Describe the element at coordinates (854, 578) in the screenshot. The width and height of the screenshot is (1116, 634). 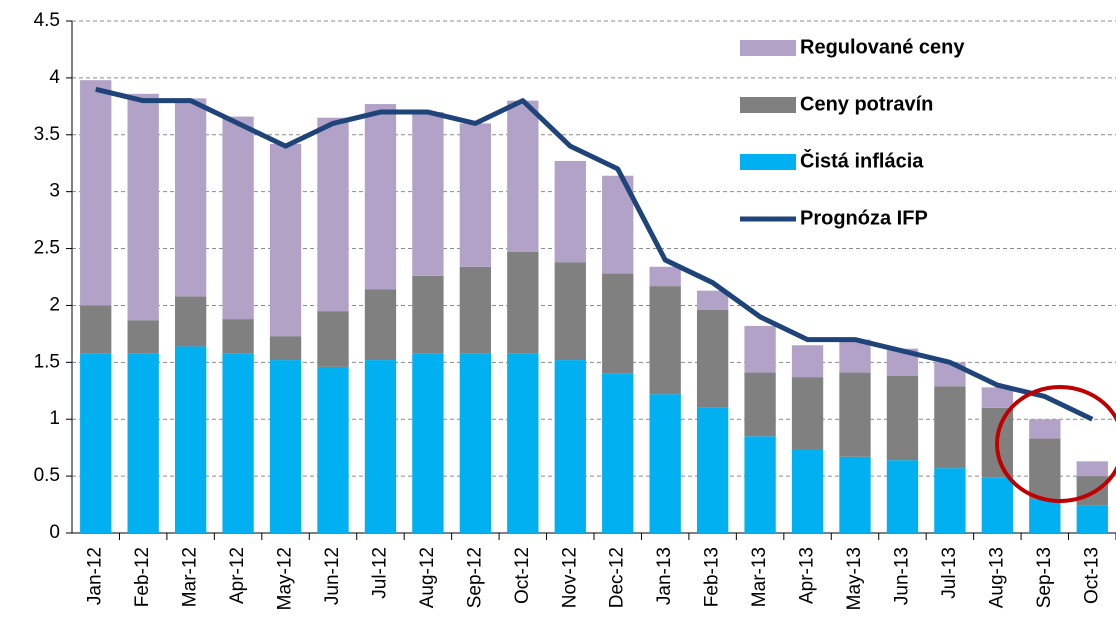
I see `x-tick-label: May-13` at that location.